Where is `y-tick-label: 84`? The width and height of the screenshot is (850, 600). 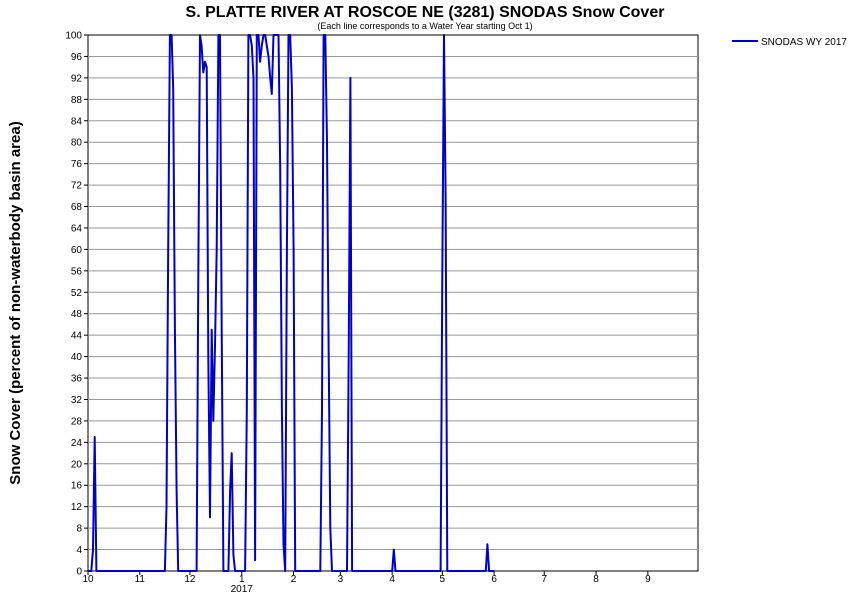 y-tick-label: 84 is located at coordinates (77, 121).